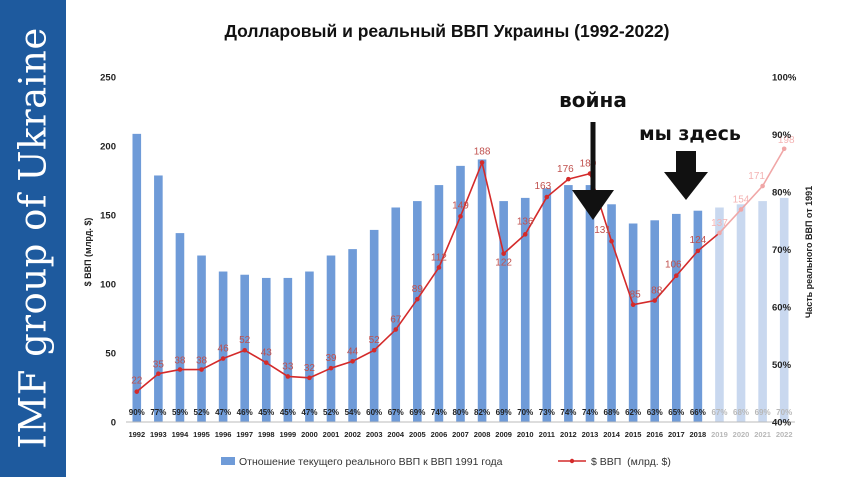  Describe the element at coordinates (686, 162) in the screenshot. I see `annotation-here-arrow-shaft` at that location.